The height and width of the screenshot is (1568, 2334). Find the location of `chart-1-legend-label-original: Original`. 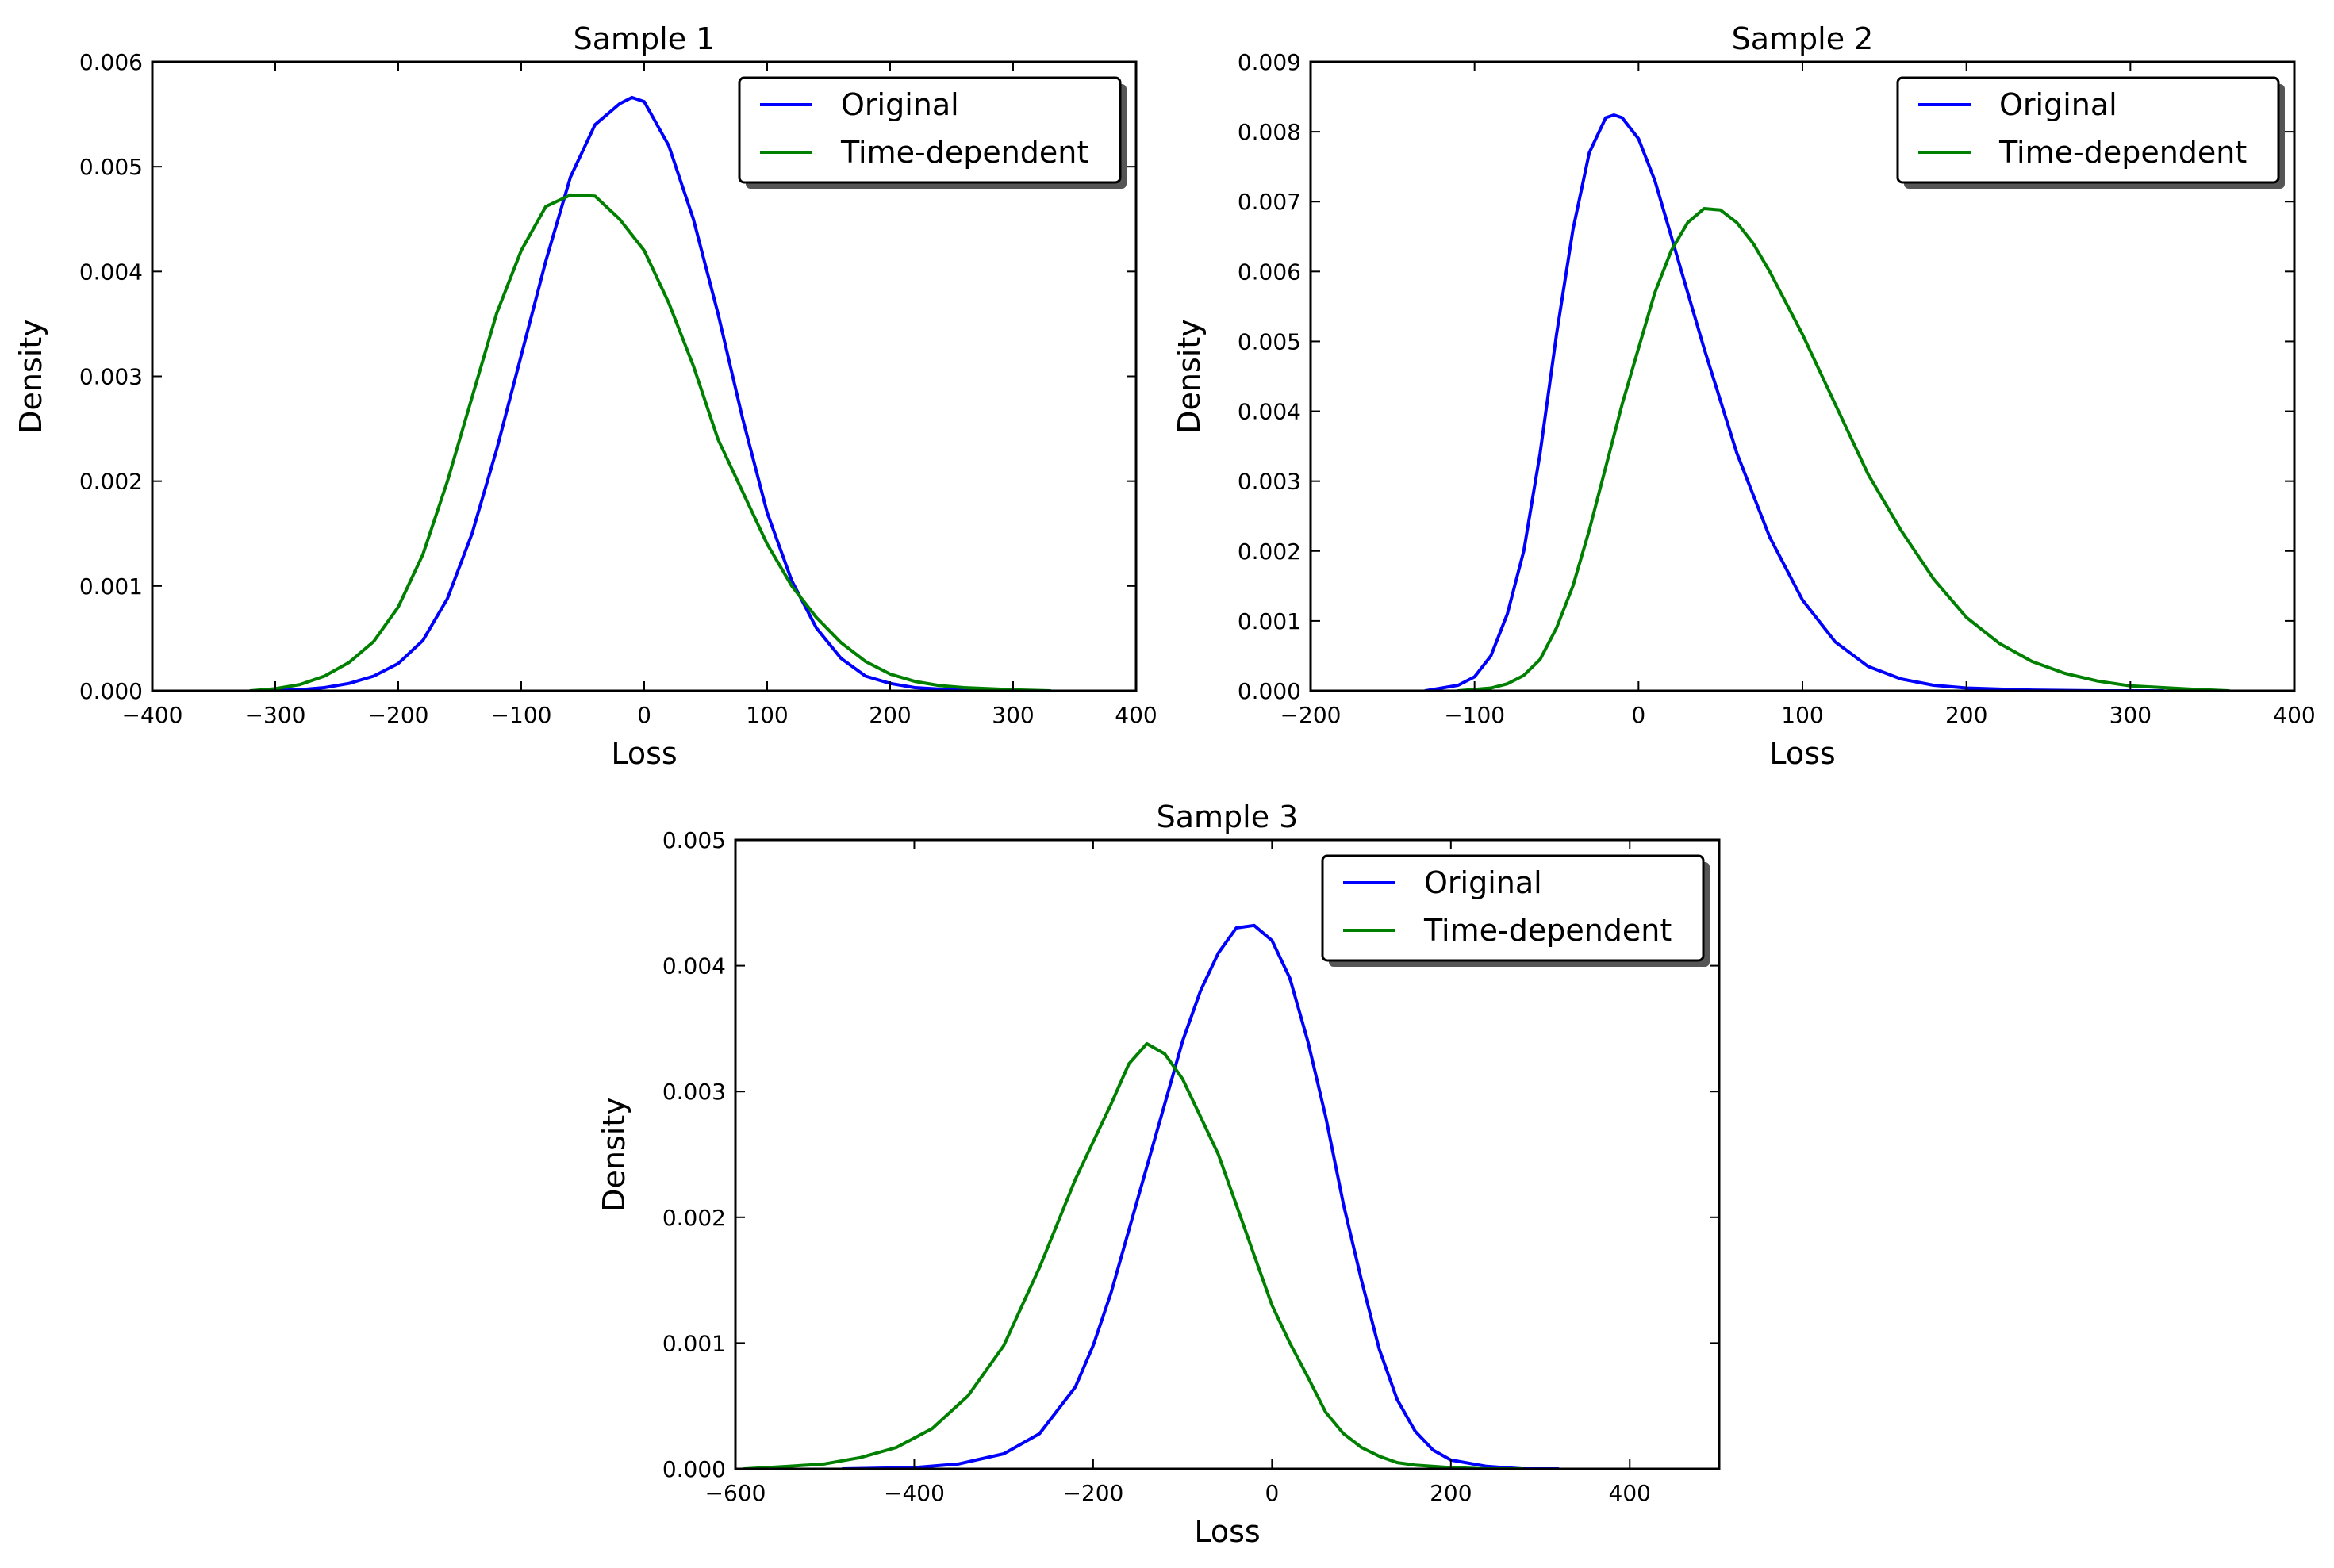

chart-1-legend-label-original: Original is located at coordinates (900, 104).